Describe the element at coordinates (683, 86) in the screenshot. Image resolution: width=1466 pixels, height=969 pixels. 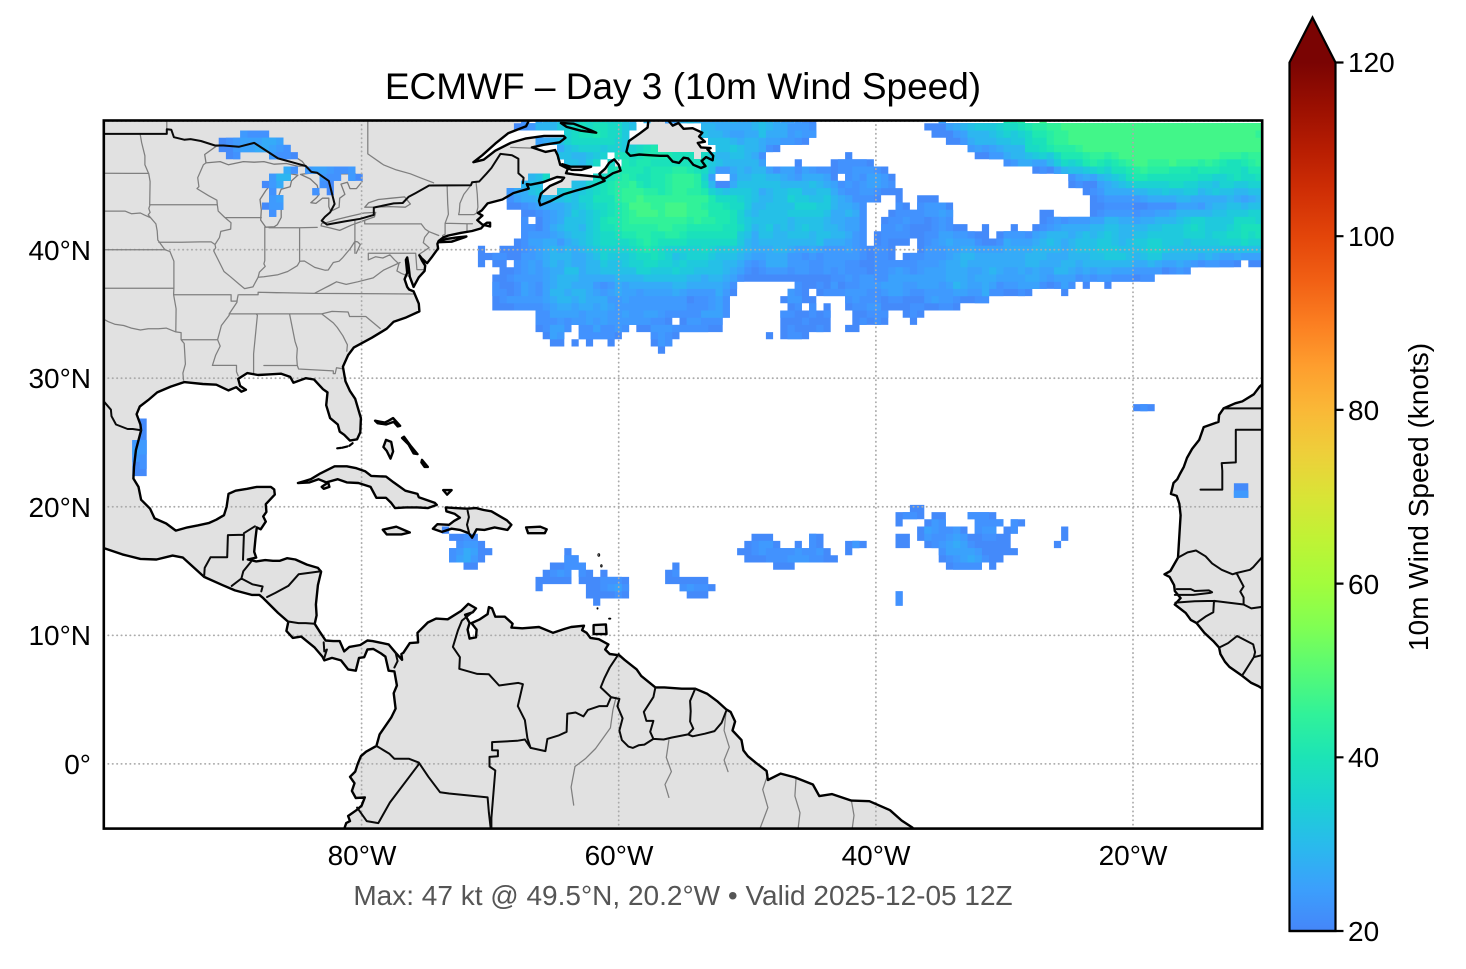
I see `svg-text: ECMWF – Day 3 (10m Wind Speed)` at that location.